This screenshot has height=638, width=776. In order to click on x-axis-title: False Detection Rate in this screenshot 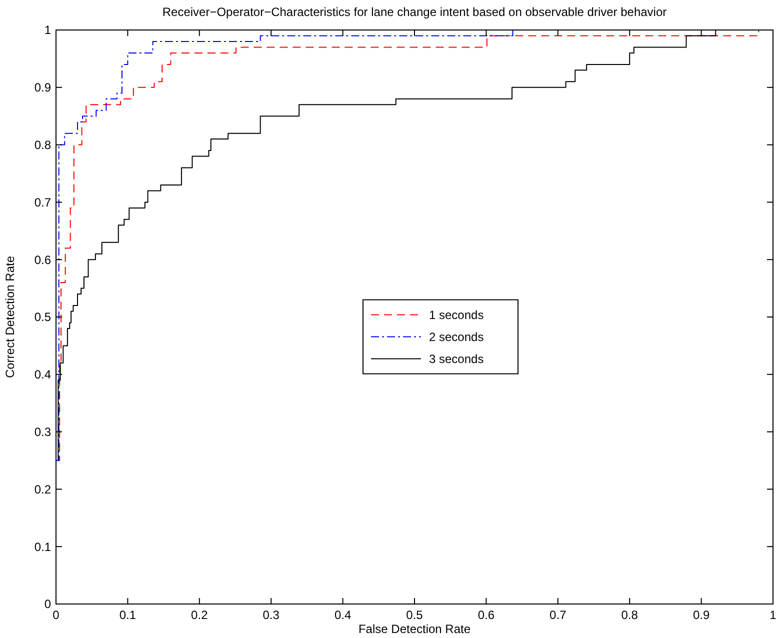, I will do `click(414, 629)`.